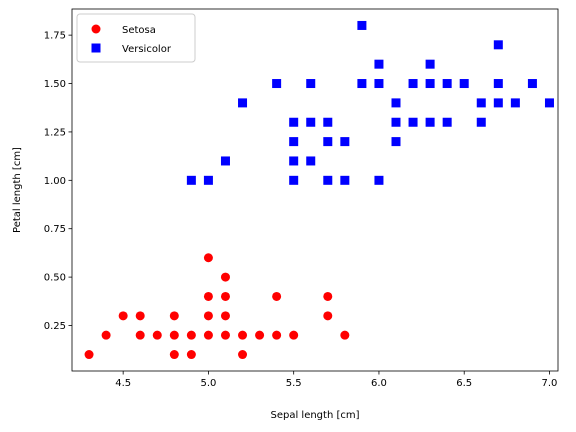 This screenshot has width=576, height=432. Describe the element at coordinates (139, 30) in the screenshot. I see `legend-label-setosa: Setosa` at that location.